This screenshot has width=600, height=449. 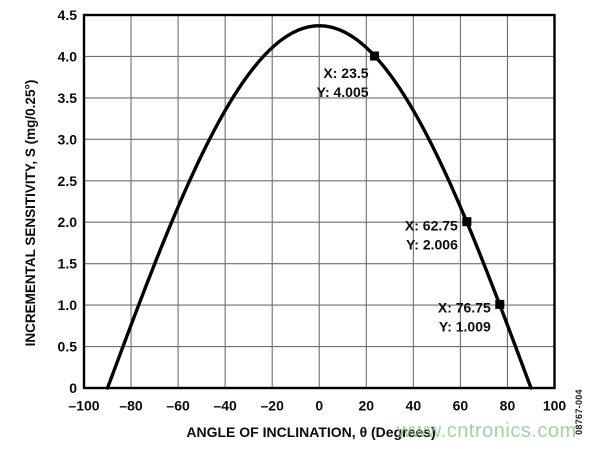 I want to click on y-tick-label: 4.5, so click(x=68, y=15).